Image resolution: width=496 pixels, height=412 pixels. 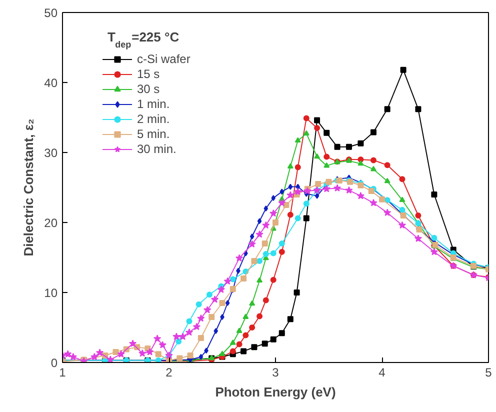 I want to click on y-tick-label: 10, so click(x=51, y=293).